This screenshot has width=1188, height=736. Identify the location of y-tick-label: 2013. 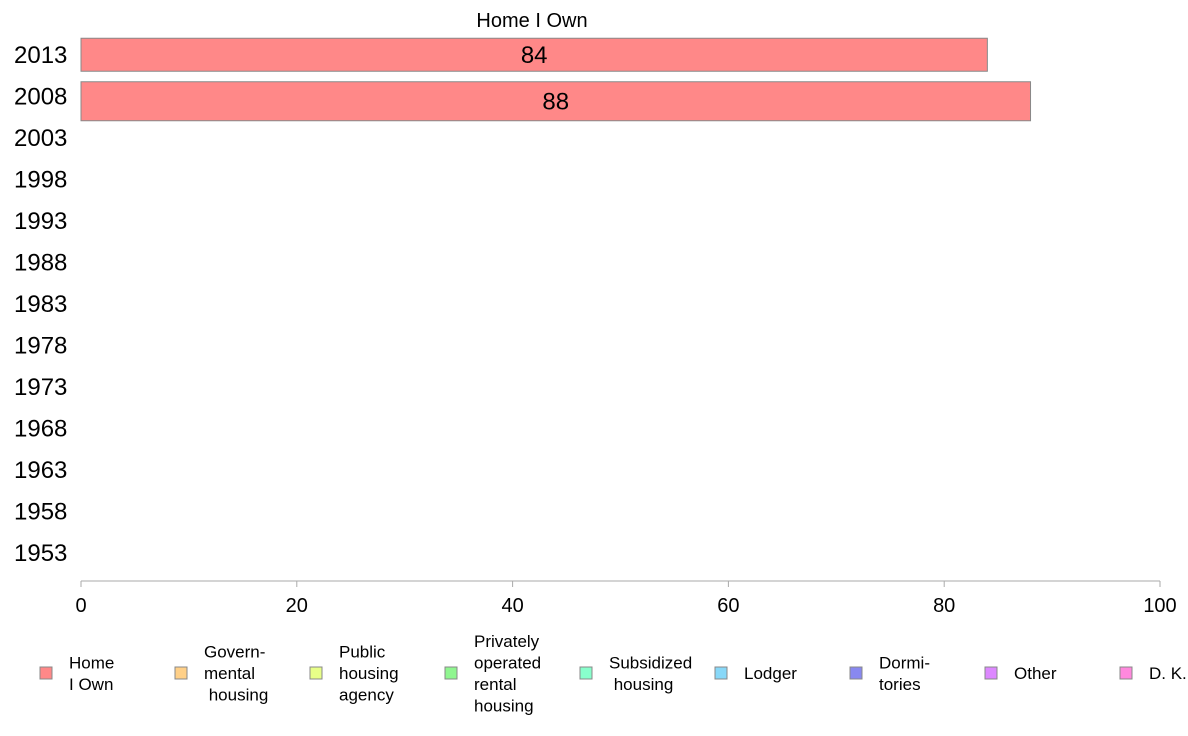
(40, 55).